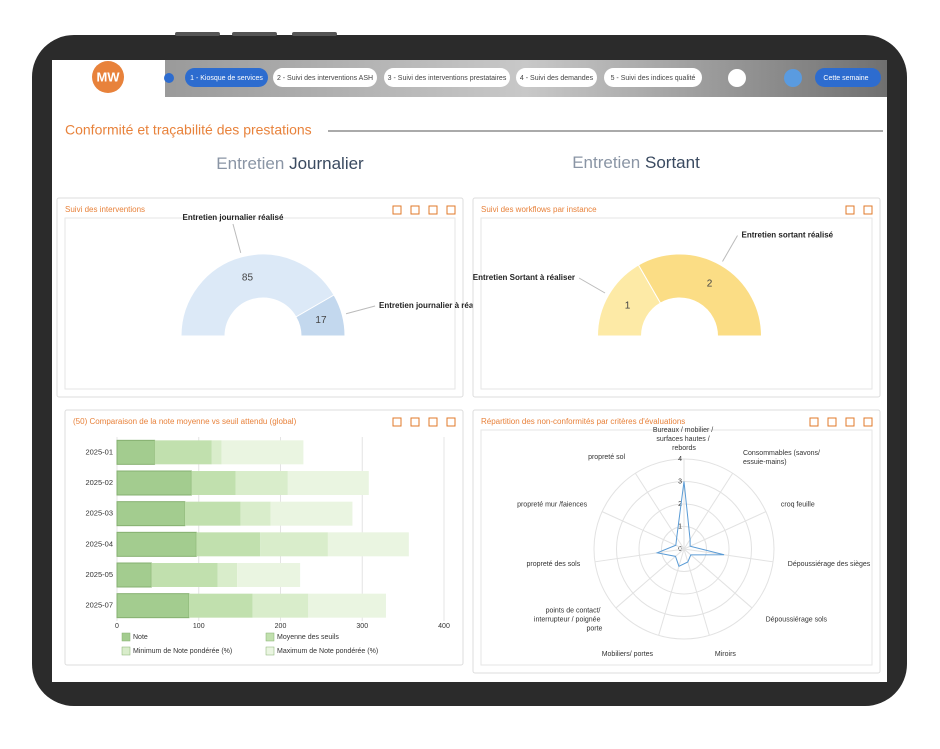  What do you see at coordinates (321, 320) in the screenshot?
I see `value-label: 17` at bounding box center [321, 320].